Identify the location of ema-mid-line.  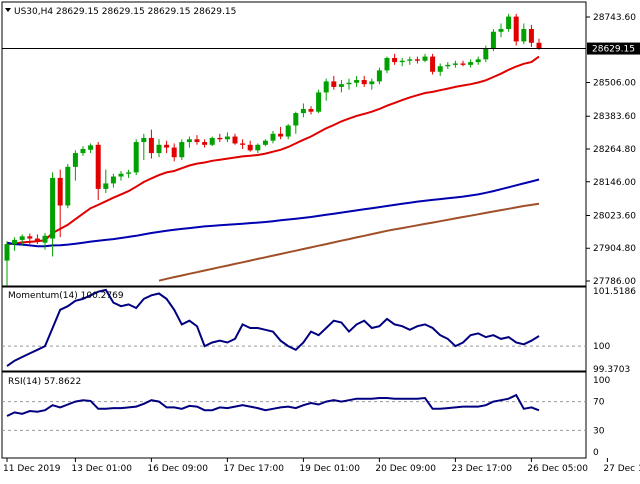
(273, 213).